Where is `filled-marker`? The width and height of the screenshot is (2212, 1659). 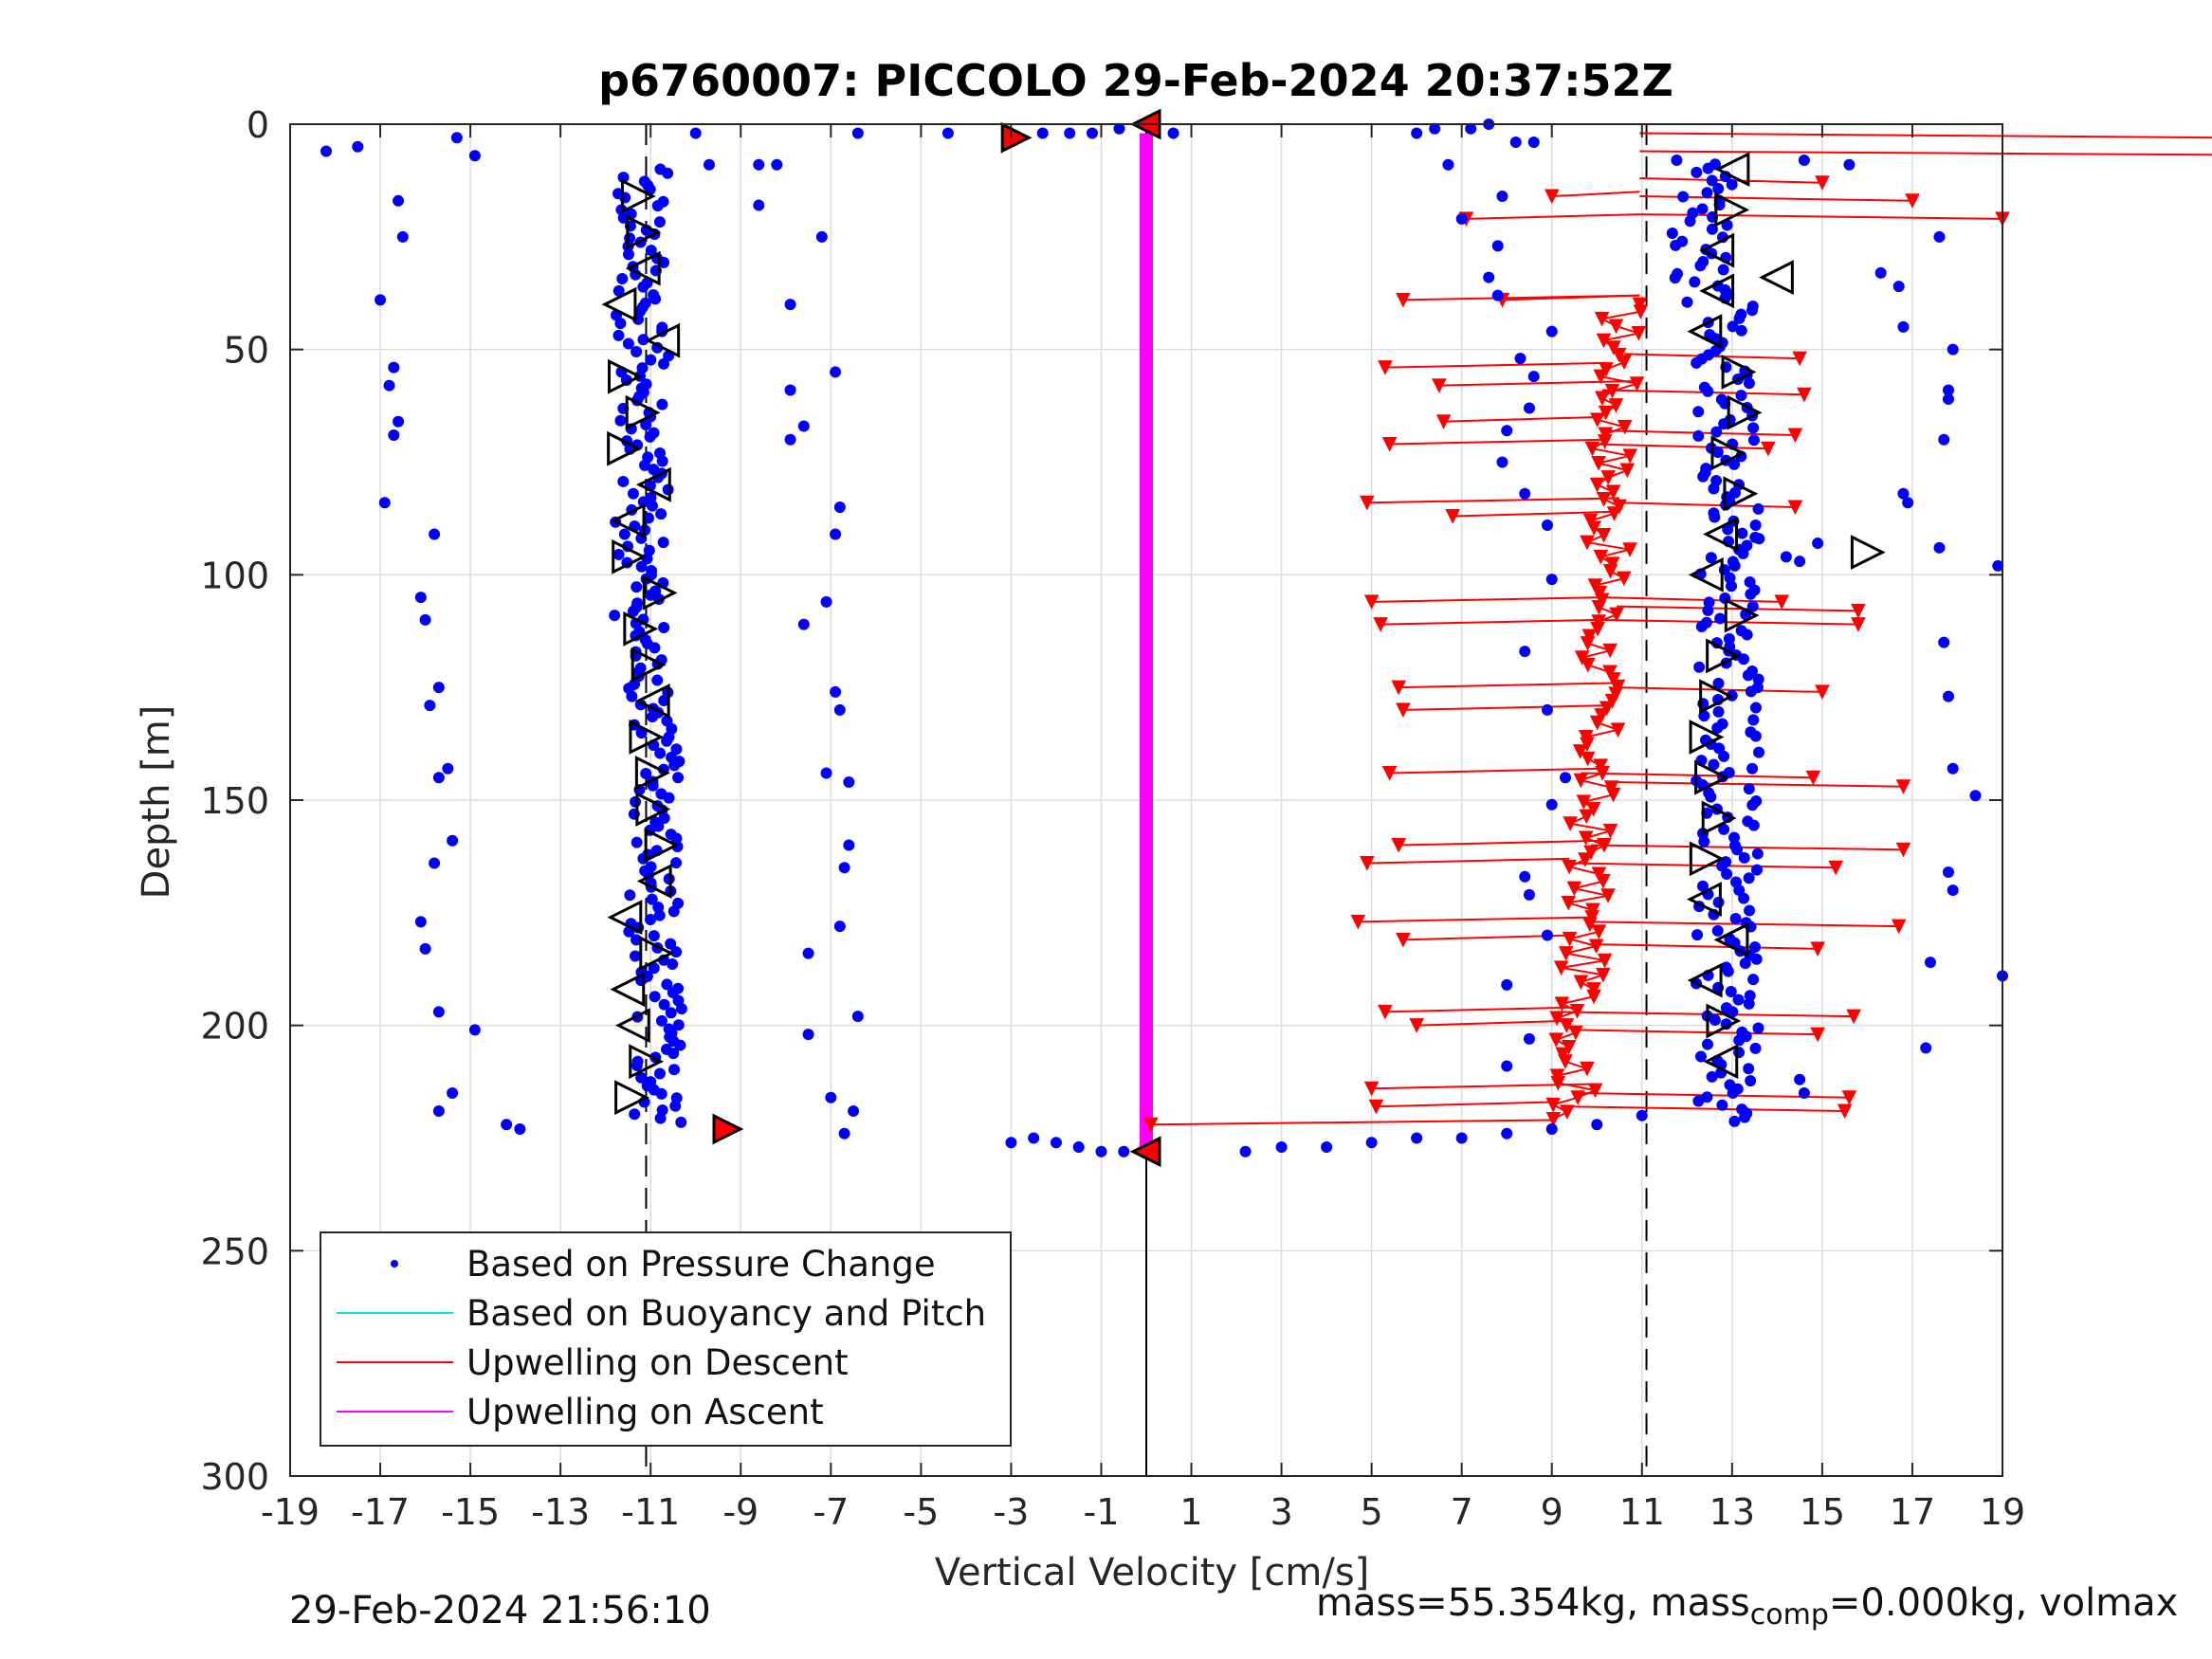 filled-marker is located at coordinates (1016, 137).